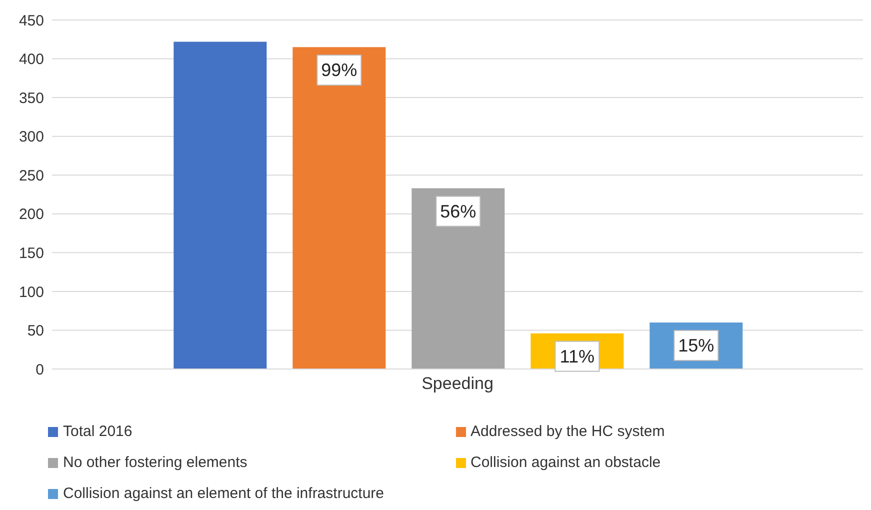 This screenshot has width=871, height=510. What do you see at coordinates (339, 70) in the screenshot?
I see `annotation: 99%` at bounding box center [339, 70].